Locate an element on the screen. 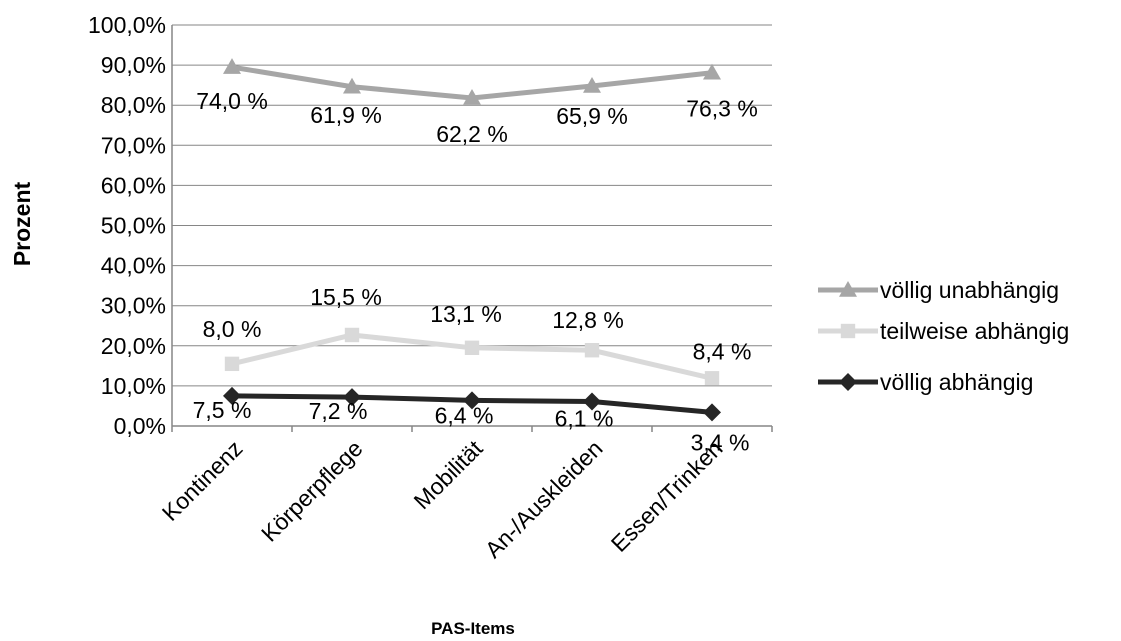  legend-item: völlig unabhängig is located at coordinates (938, 290).